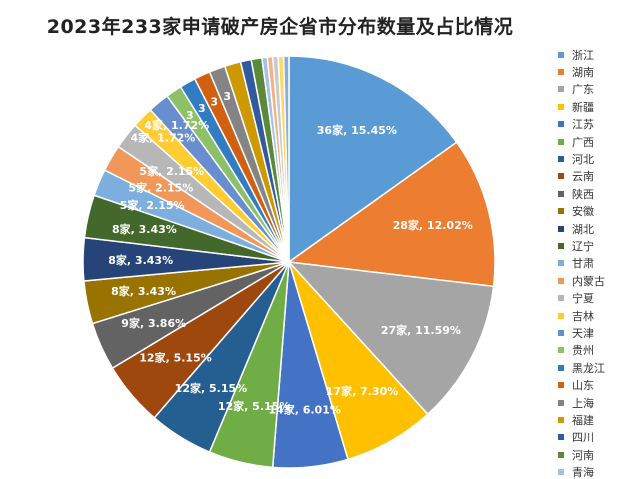 Image resolution: width=640 pixels, height=479 pixels. What do you see at coordinates (433, 225) in the screenshot?
I see `data-label-1: 28家, 12.02%` at bounding box center [433, 225].